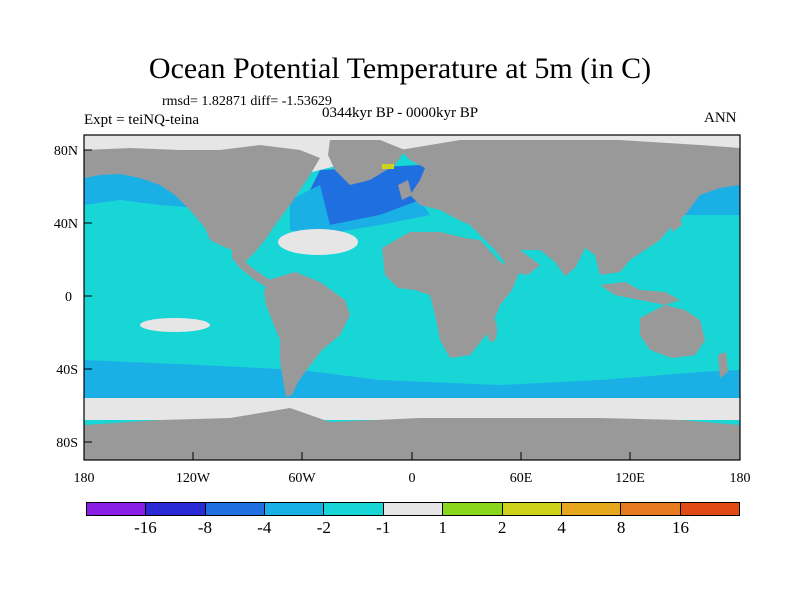  What do you see at coordinates (517, 262) in the screenshot?
I see `arabia-landmass` at bounding box center [517, 262].